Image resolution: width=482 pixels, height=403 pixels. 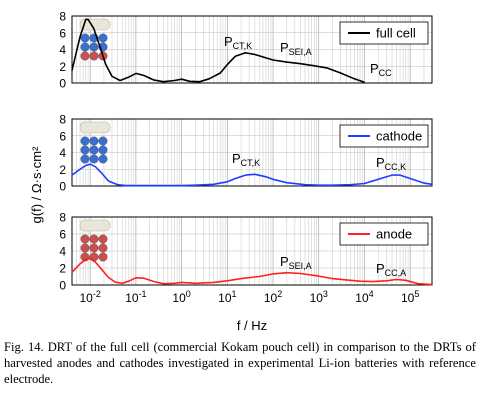 I want to click on x-tick-exponent: 4, so click(x=371, y=294).